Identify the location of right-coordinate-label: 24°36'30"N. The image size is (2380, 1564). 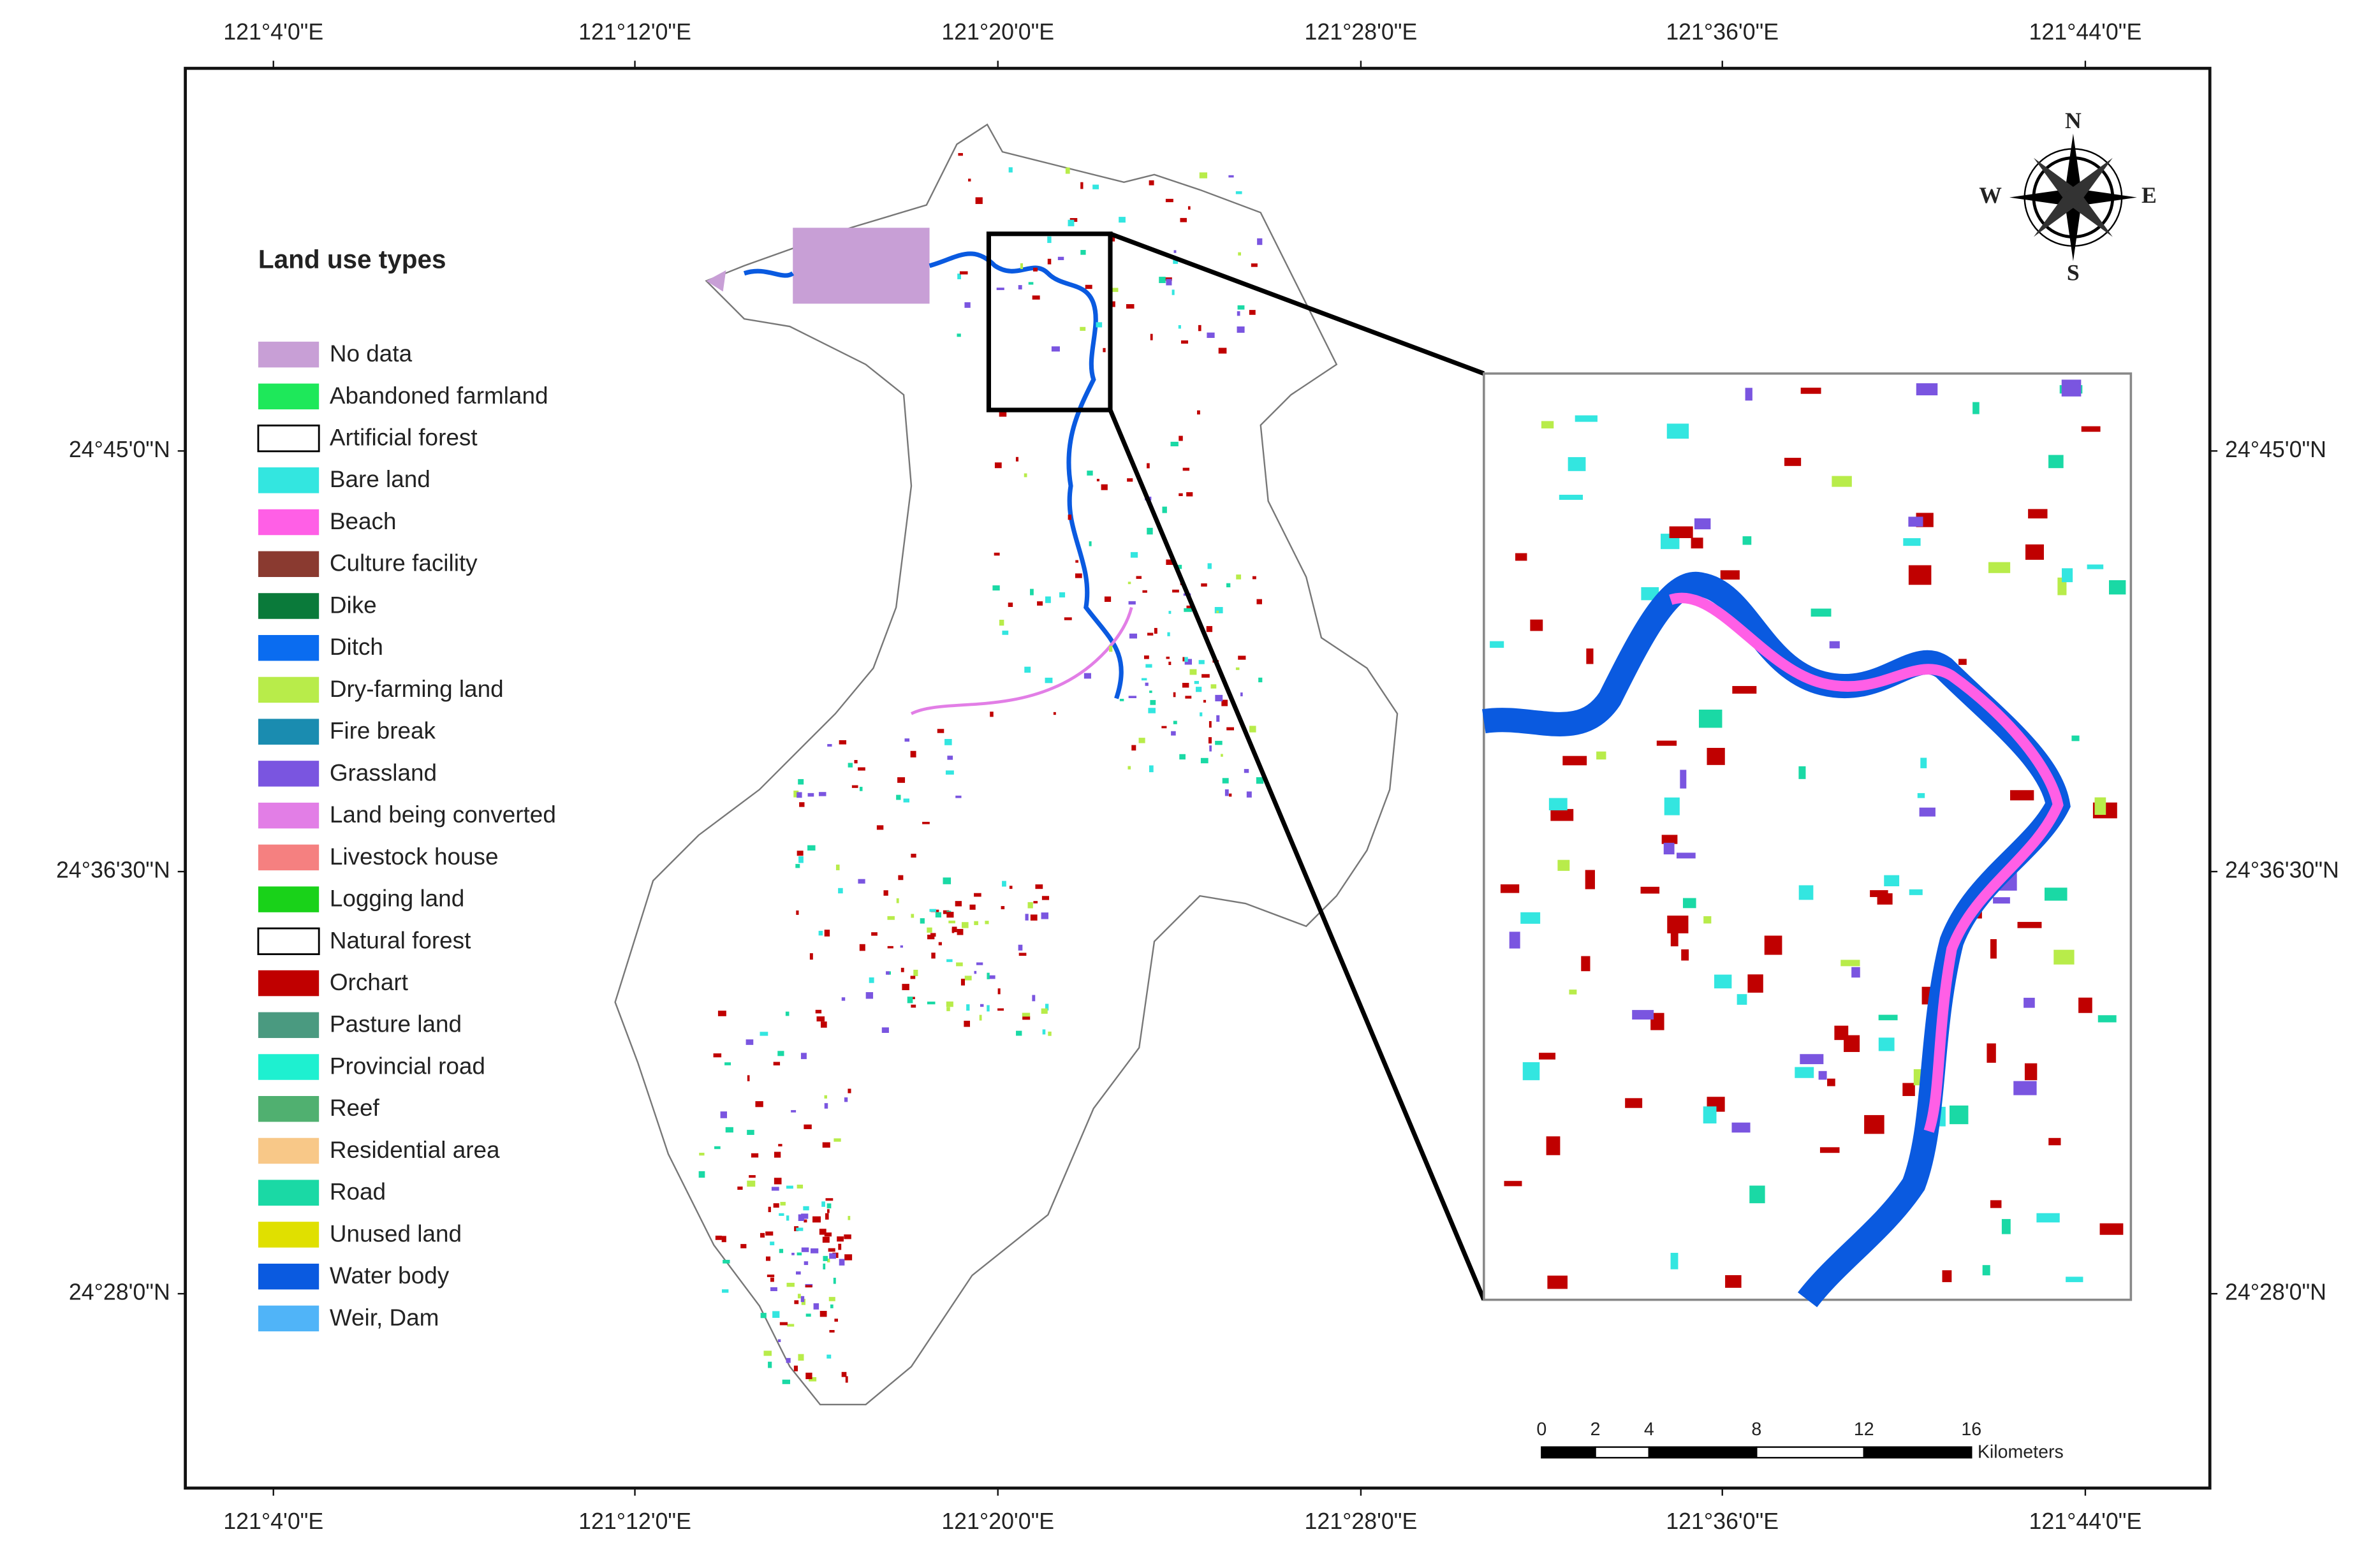
(2282, 870).